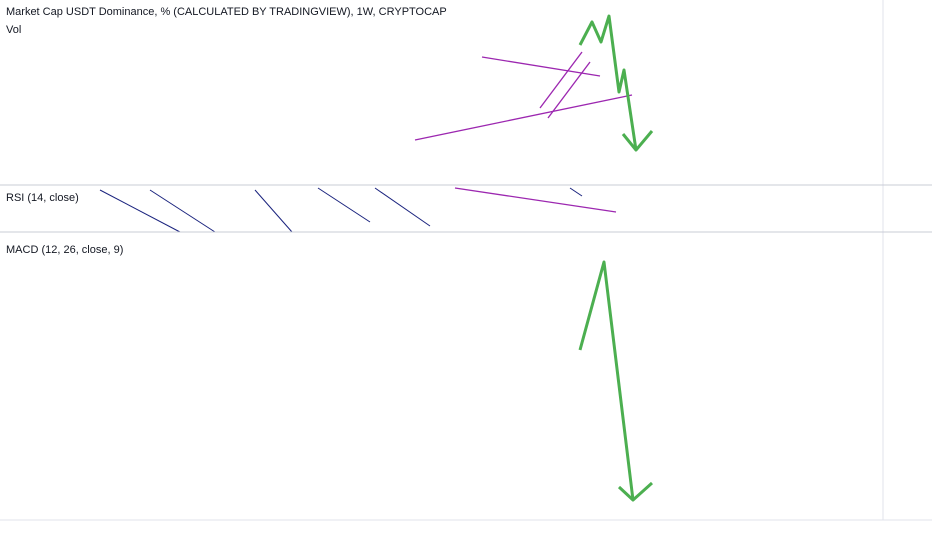  I want to click on macd-title: MACD (12, 26, close, 9), so click(64, 250).